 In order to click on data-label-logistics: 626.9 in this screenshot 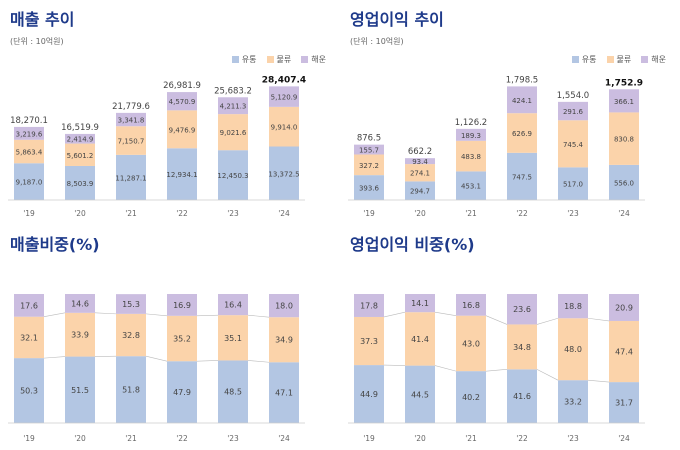, I will do `click(522, 134)`.